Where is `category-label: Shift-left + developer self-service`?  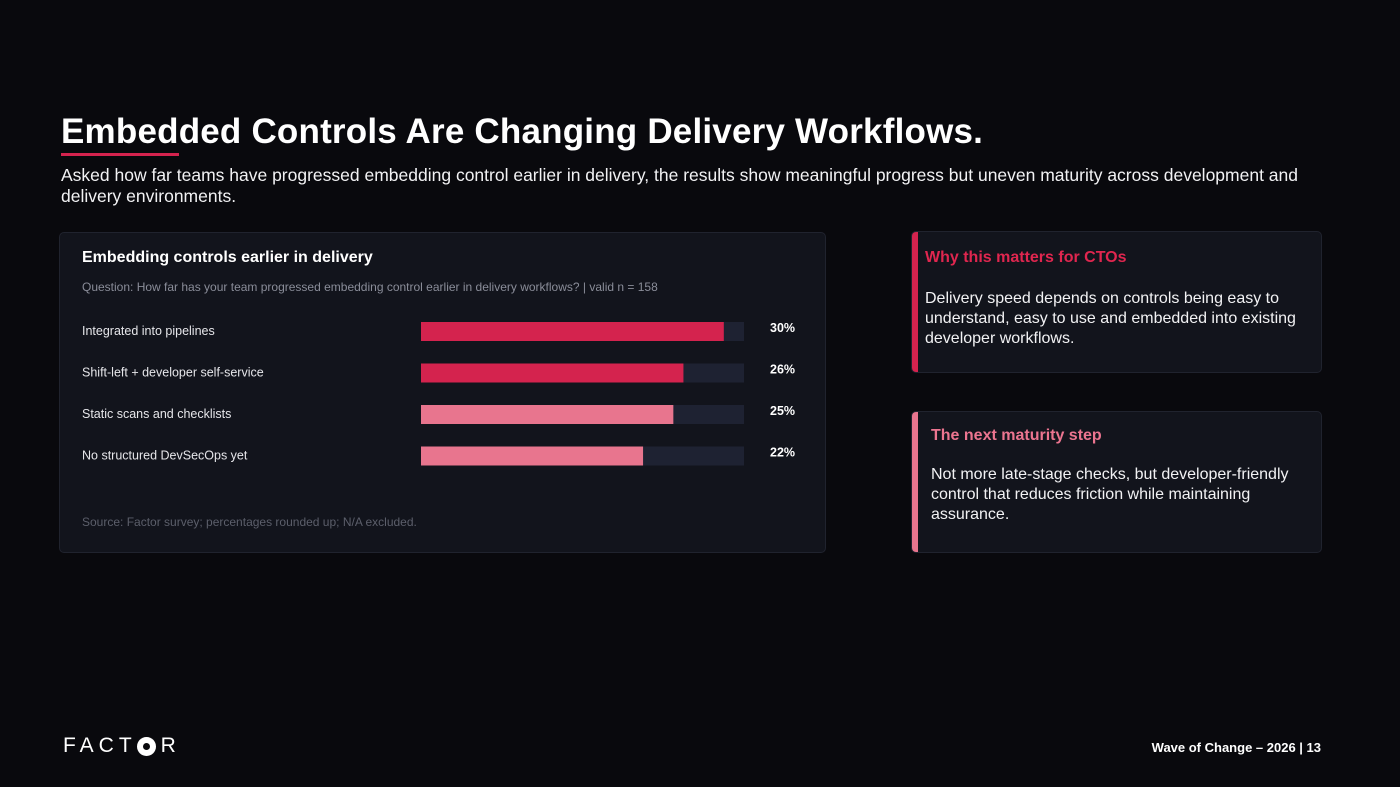
category-label: Shift-left + developer self-service is located at coordinates (173, 373).